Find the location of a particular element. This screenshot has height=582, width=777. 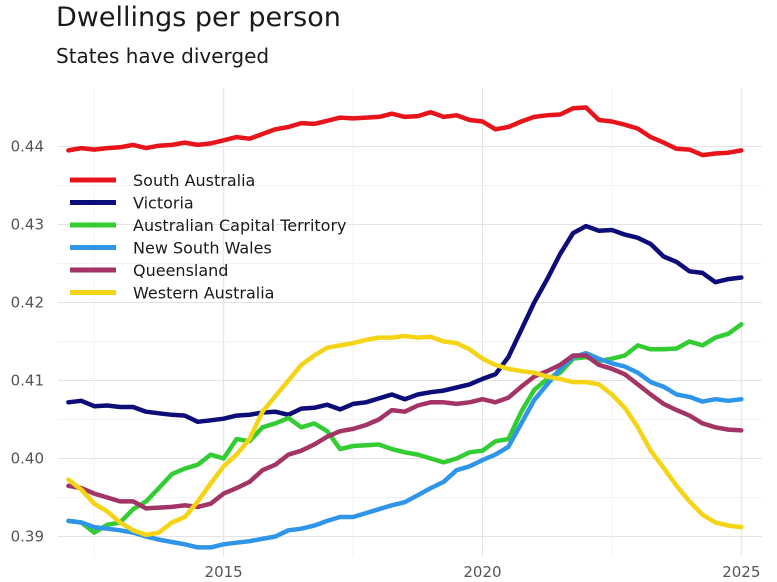

y-tick-label: 0.41 is located at coordinates (27, 381).